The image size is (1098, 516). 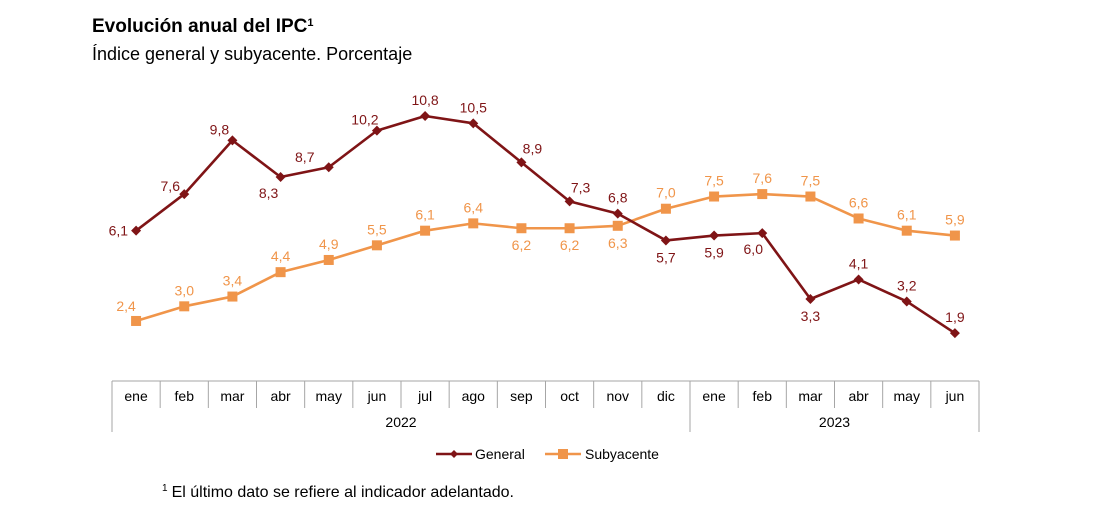 I want to click on title-footnote-marker: 1, so click(x=310, y=23).